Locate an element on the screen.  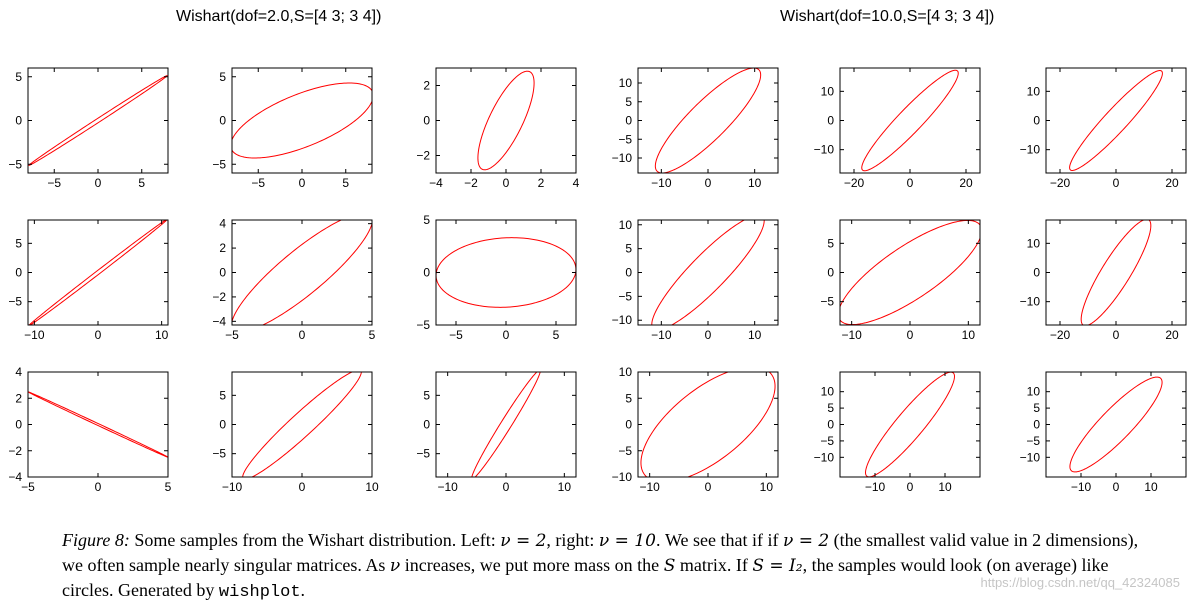
y-tick-label: 4 is located at coordinates (18, 372).